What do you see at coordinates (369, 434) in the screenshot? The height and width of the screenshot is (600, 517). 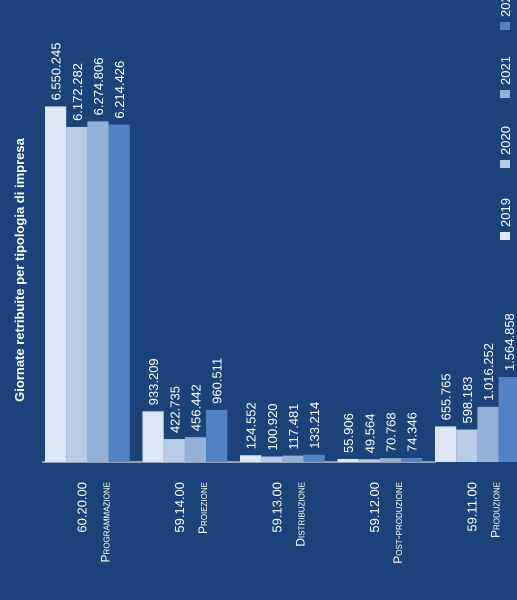 I see `data-label-59.12.00-2020: 49.564` at bounding box center [369, 434].